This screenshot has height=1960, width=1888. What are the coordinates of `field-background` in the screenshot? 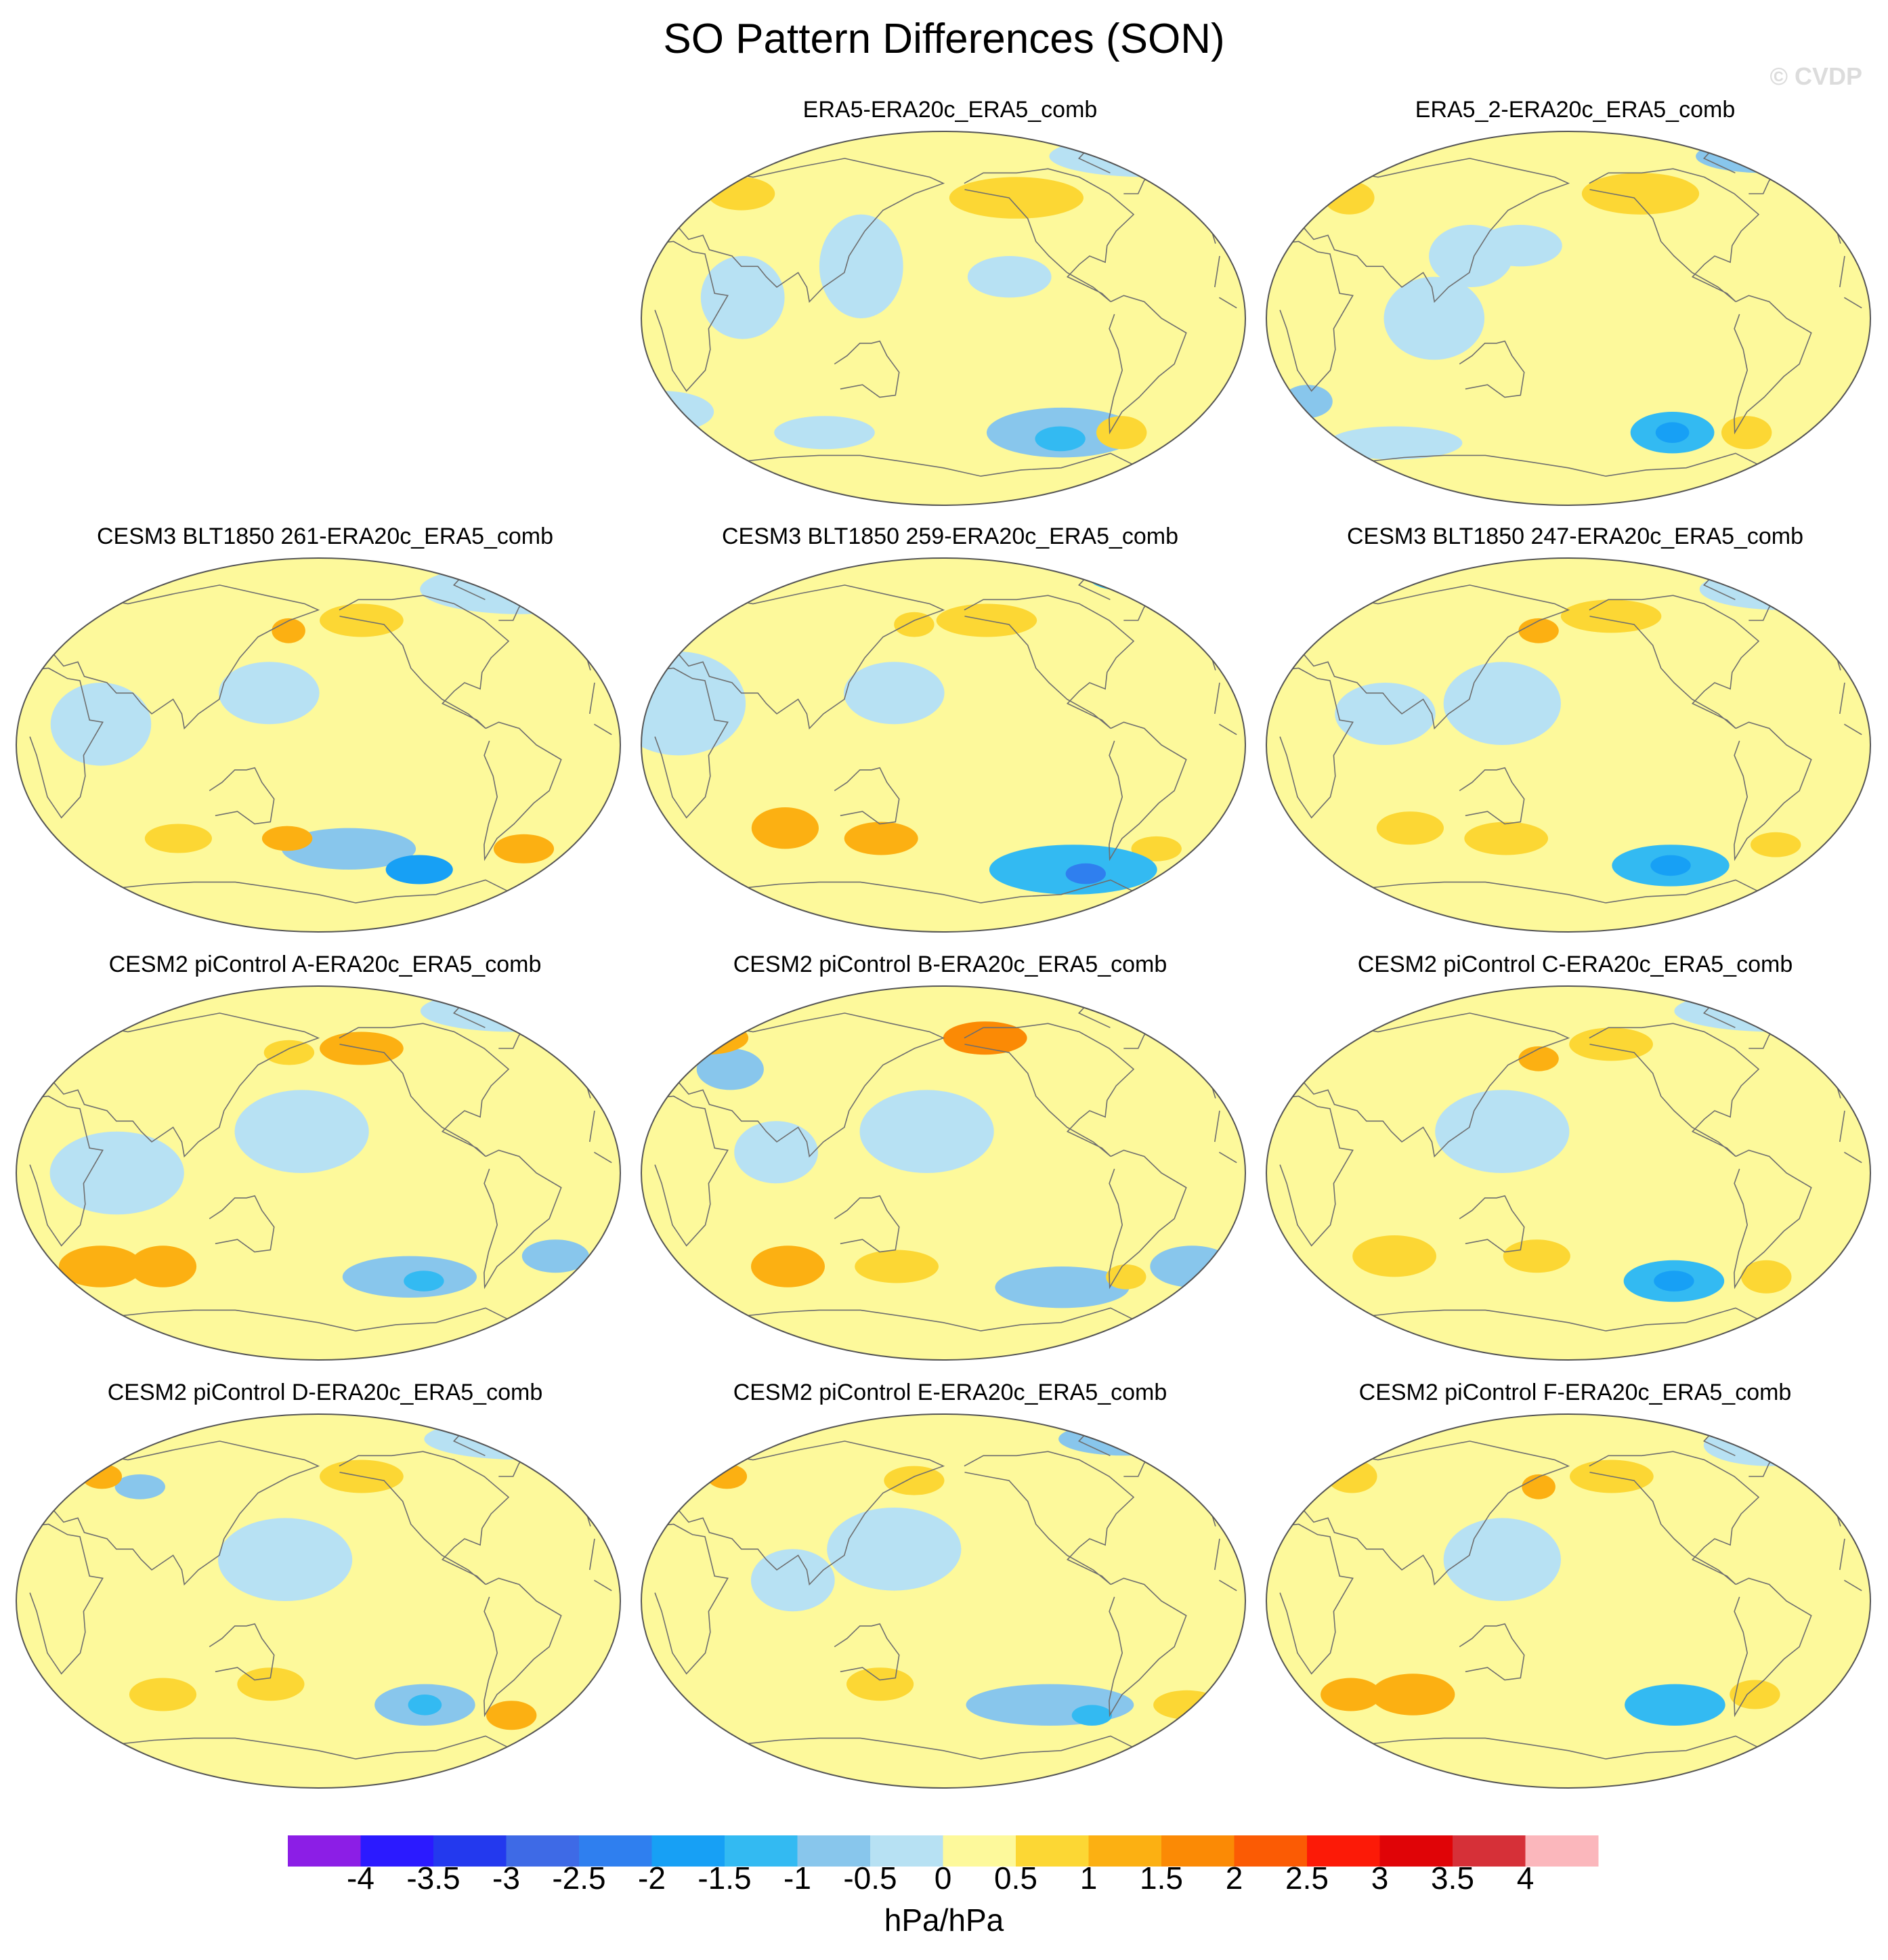 It's located at (1568, 1173).